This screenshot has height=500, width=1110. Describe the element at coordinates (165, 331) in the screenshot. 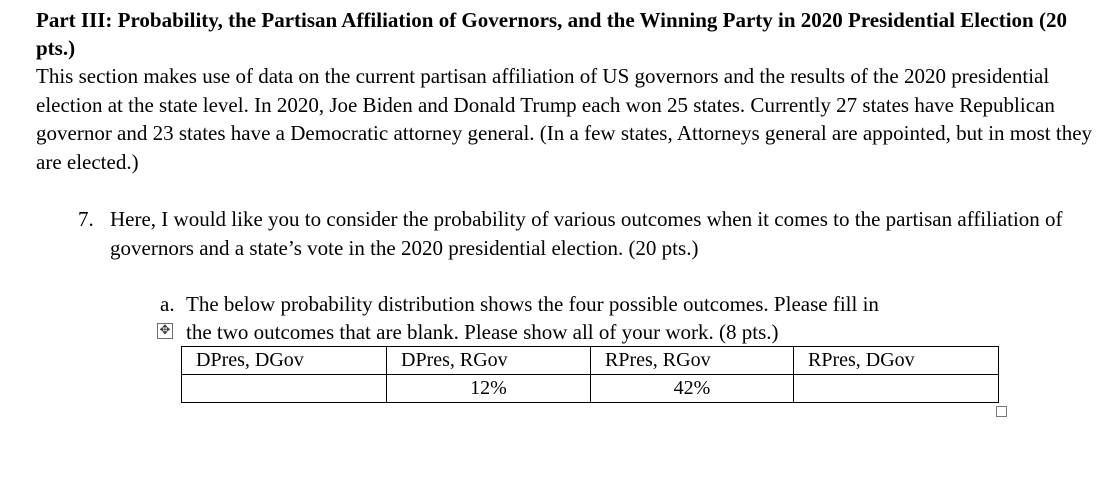

I see `table-move-handle-icon: ✥` at that location.